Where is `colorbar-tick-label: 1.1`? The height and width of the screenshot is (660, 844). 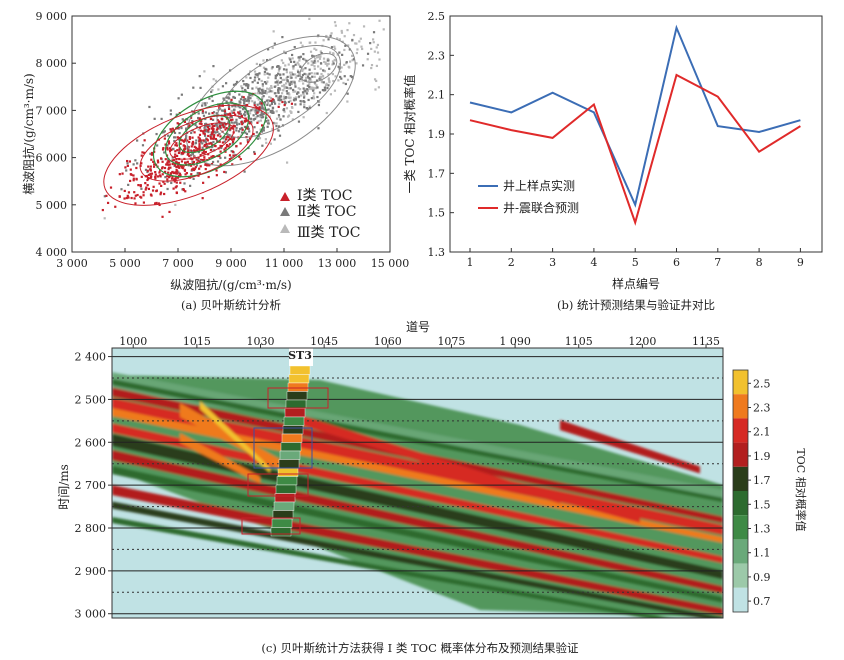 colorbar-tick-label: 1.1 is located at coordinates (762, 553).